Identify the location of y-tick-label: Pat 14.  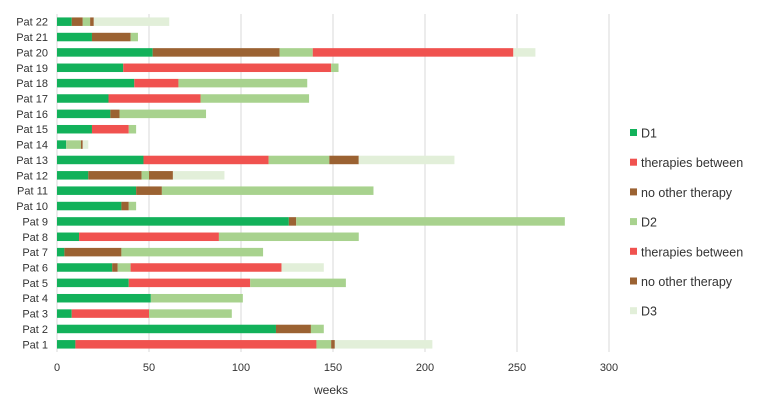
(32, 146).